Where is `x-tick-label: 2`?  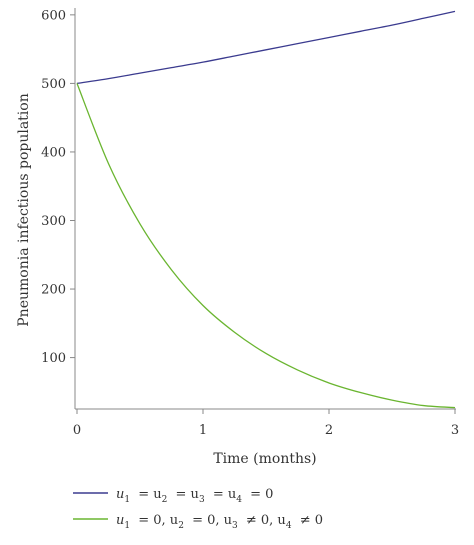 x-tick-label: 2 is located at coordinates (329, 430).